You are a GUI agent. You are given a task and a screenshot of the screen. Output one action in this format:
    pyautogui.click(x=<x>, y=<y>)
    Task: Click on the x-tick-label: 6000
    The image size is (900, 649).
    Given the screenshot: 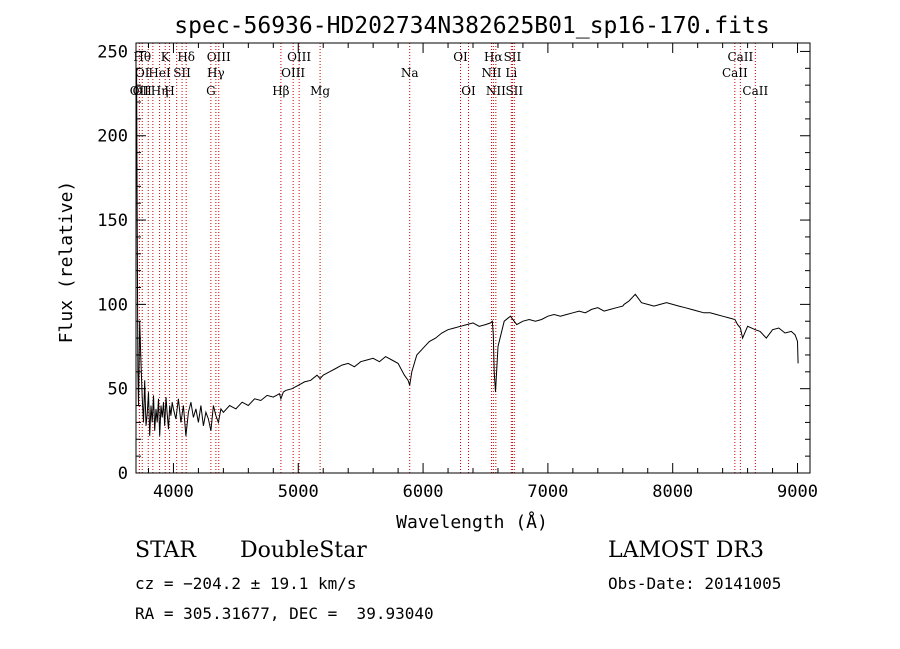 What is the action you would take?
    pyautogui.click(x=423, y=492)
    